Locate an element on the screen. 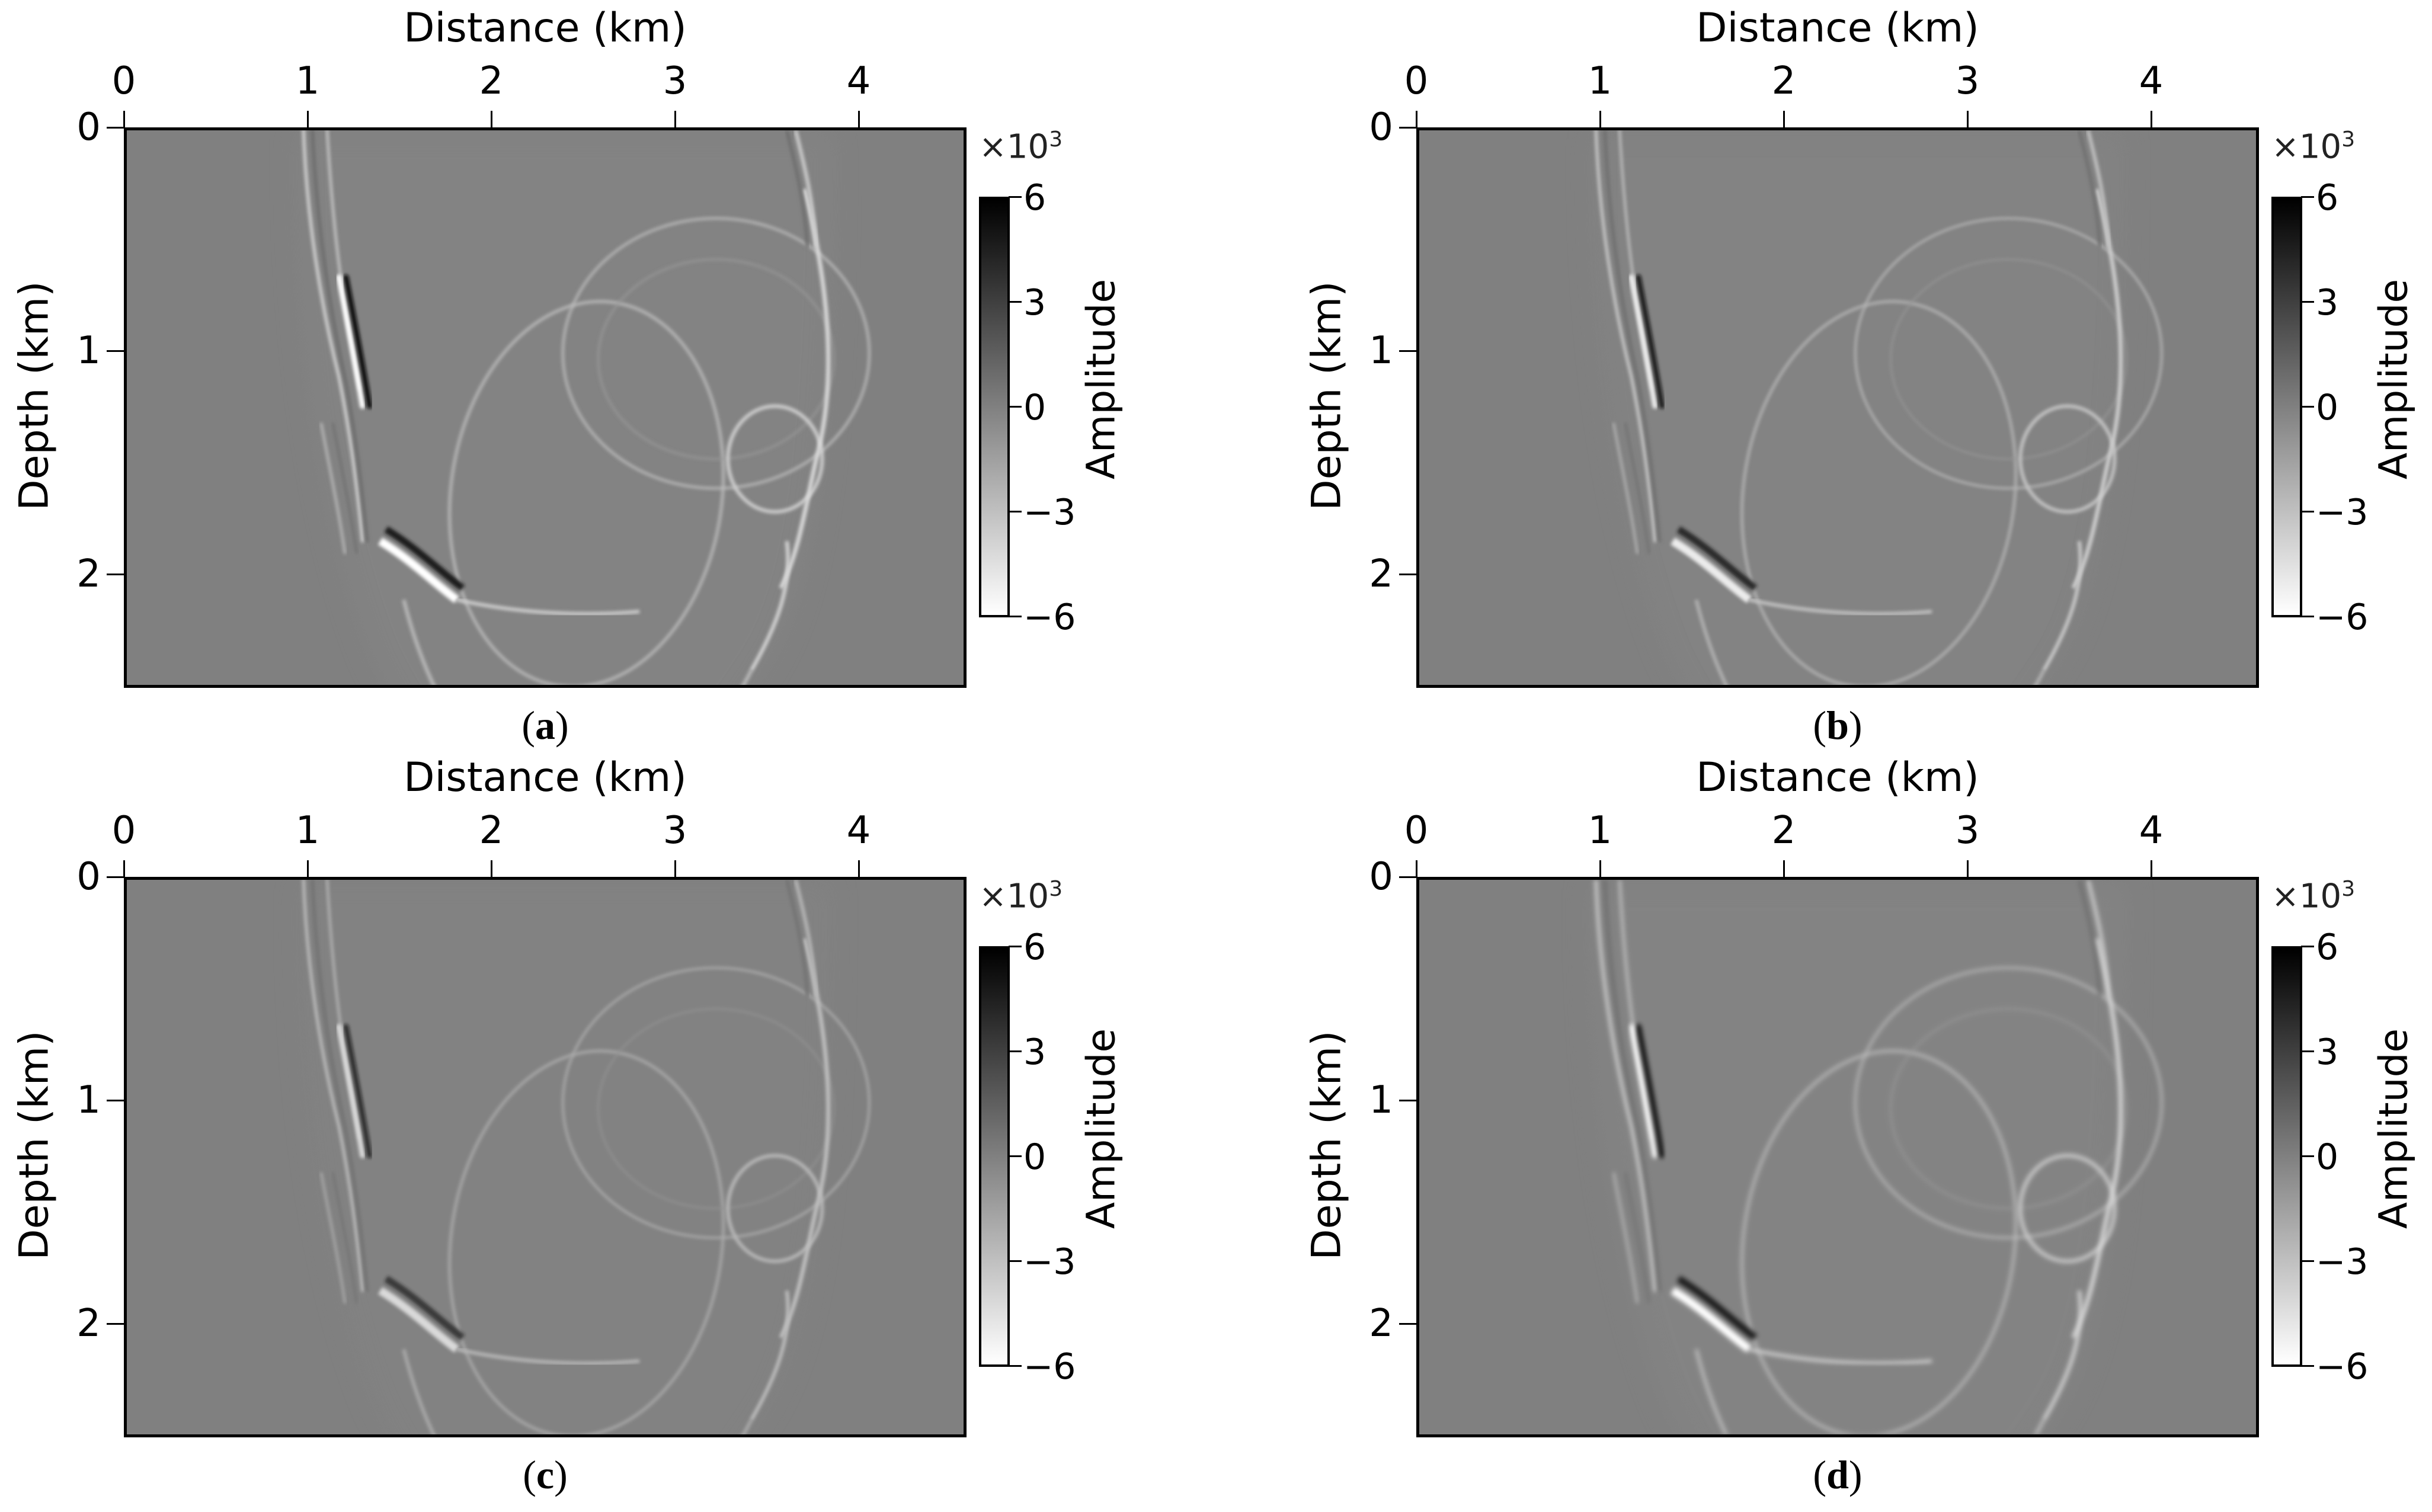  panel-label: (b) is located at coordinates (1838, 726).